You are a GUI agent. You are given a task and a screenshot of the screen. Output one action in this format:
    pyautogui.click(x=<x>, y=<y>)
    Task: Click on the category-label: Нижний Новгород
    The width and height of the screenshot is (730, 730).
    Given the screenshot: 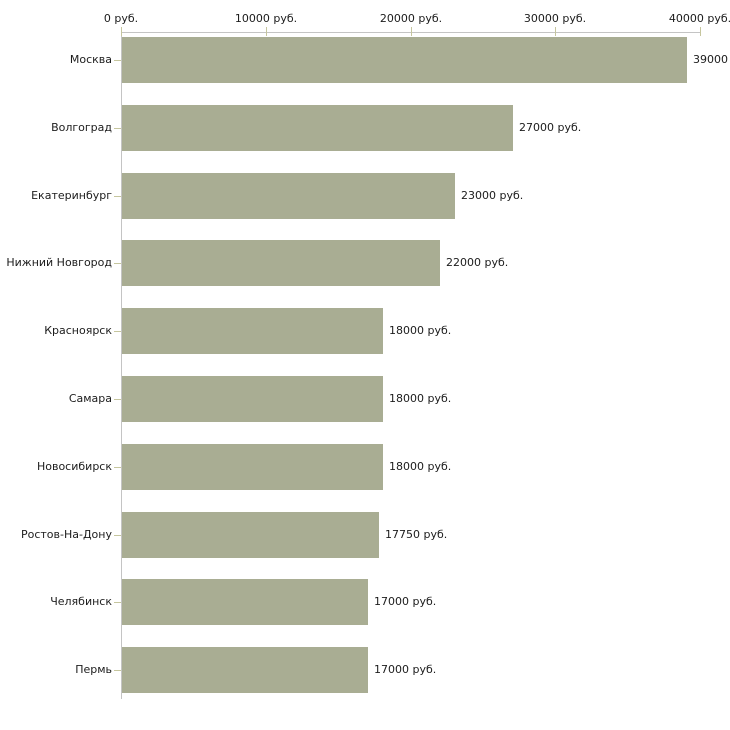 What is the action you would take?
    pyautogui.click(x=59, y=262)
    